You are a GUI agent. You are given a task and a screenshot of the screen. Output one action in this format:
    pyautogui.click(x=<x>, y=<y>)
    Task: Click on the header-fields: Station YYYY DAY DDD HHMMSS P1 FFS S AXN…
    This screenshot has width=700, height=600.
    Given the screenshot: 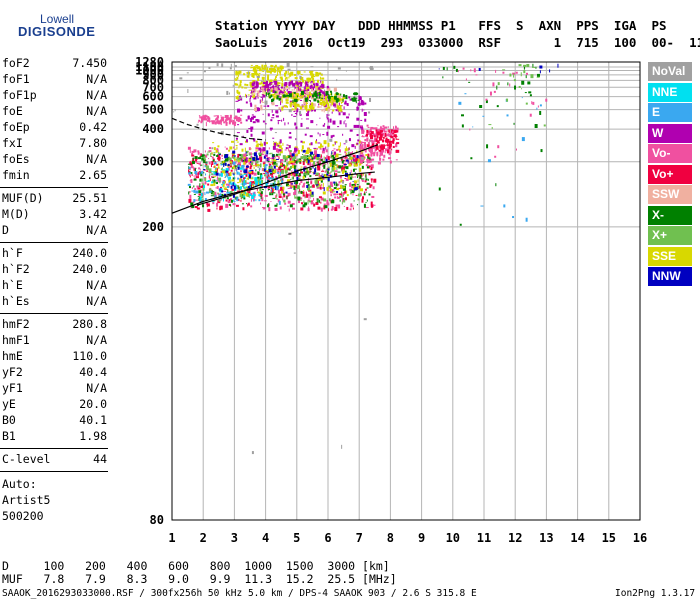 What is the action you would take?
    pyautogui.click(x=441, y=25)
    